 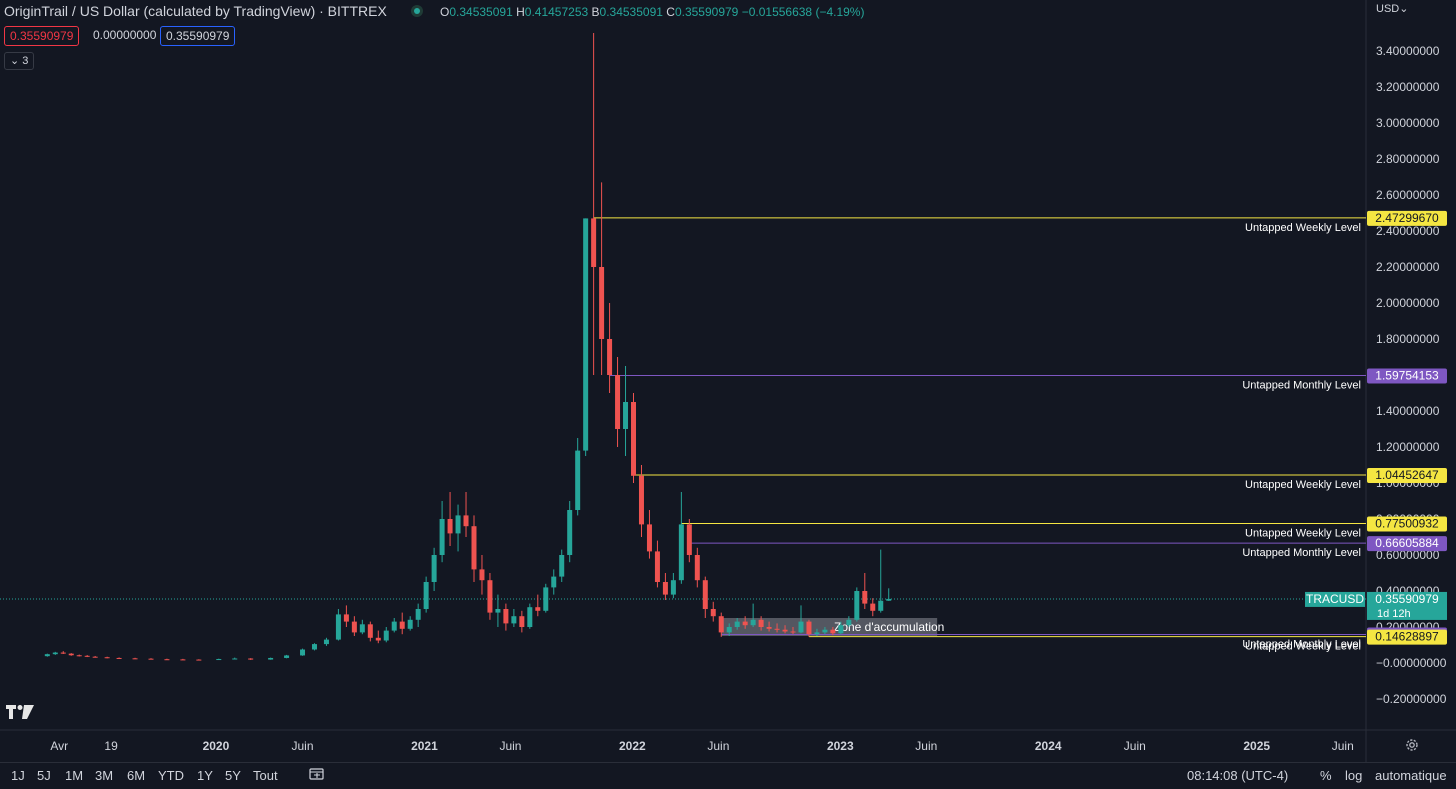 I want to click on high-value: 0.41457253, so click(x=556, y=12).